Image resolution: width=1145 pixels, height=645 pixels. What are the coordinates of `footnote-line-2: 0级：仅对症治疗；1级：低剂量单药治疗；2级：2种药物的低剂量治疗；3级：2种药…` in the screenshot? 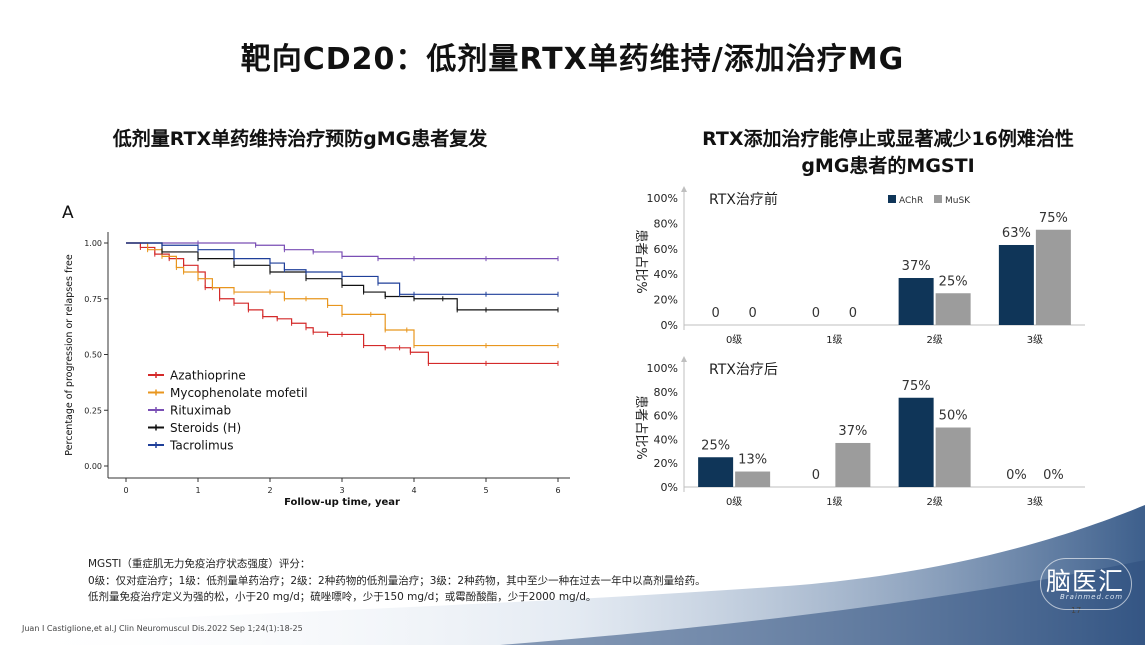 It's located at (397, 580).